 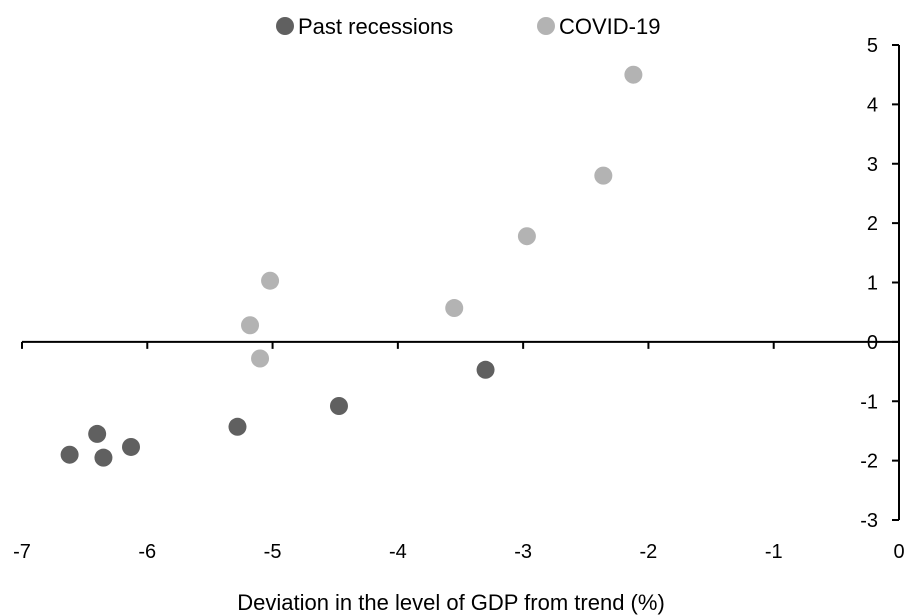 What do you see at coordinates (869, 462) in the screenshot?
I see `y-tick-label: -2` at bounding box center [869, 462].